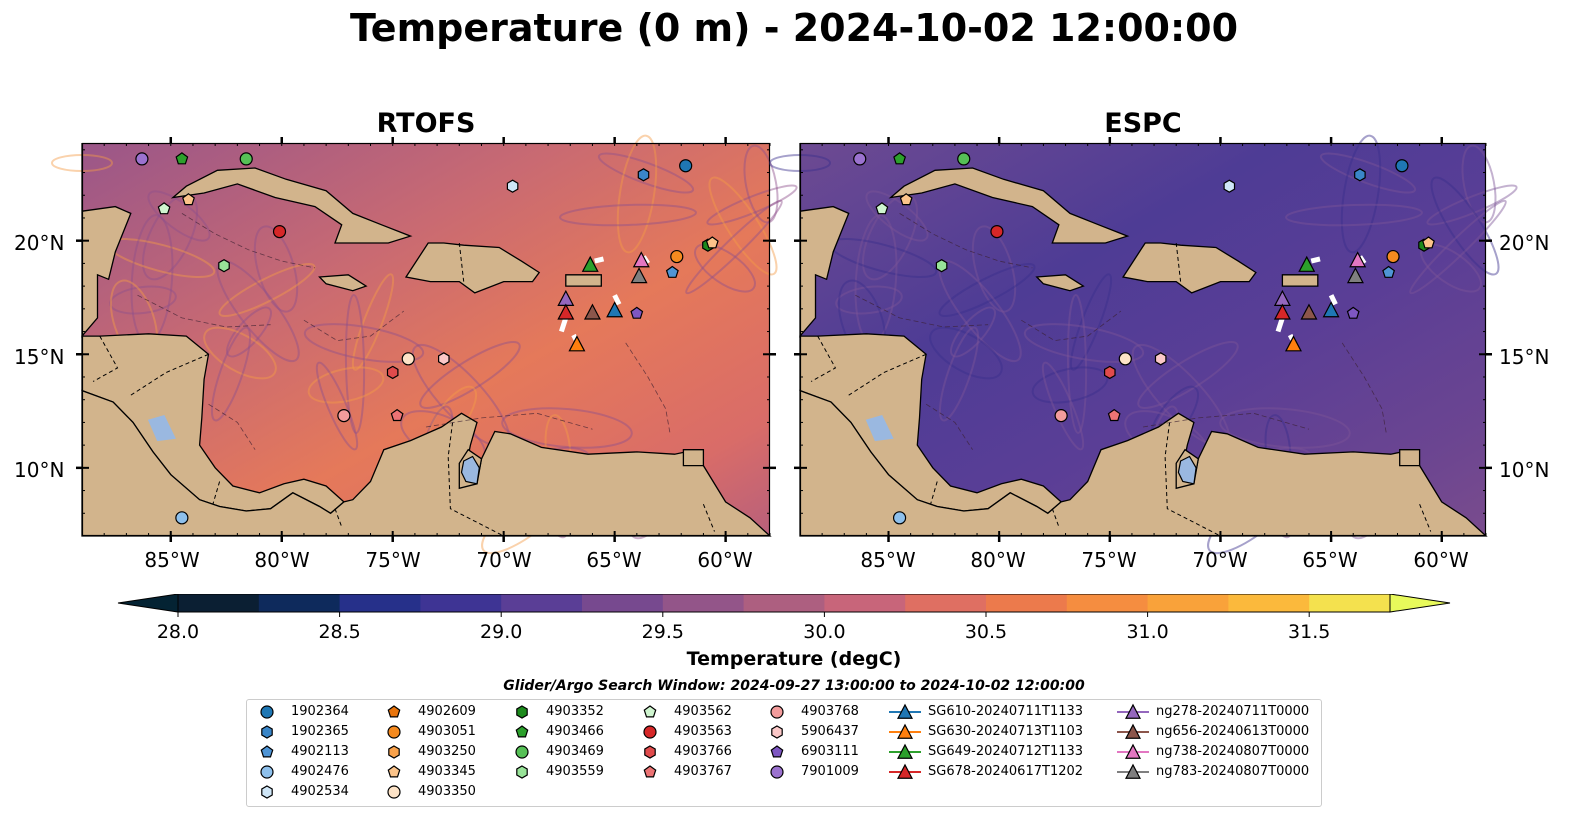 This screenshot has width=1588, height=829. Describe the element at coordinates (615, 309) in the screenshot. I see `glider-SG610-20240711T1133` at that location.